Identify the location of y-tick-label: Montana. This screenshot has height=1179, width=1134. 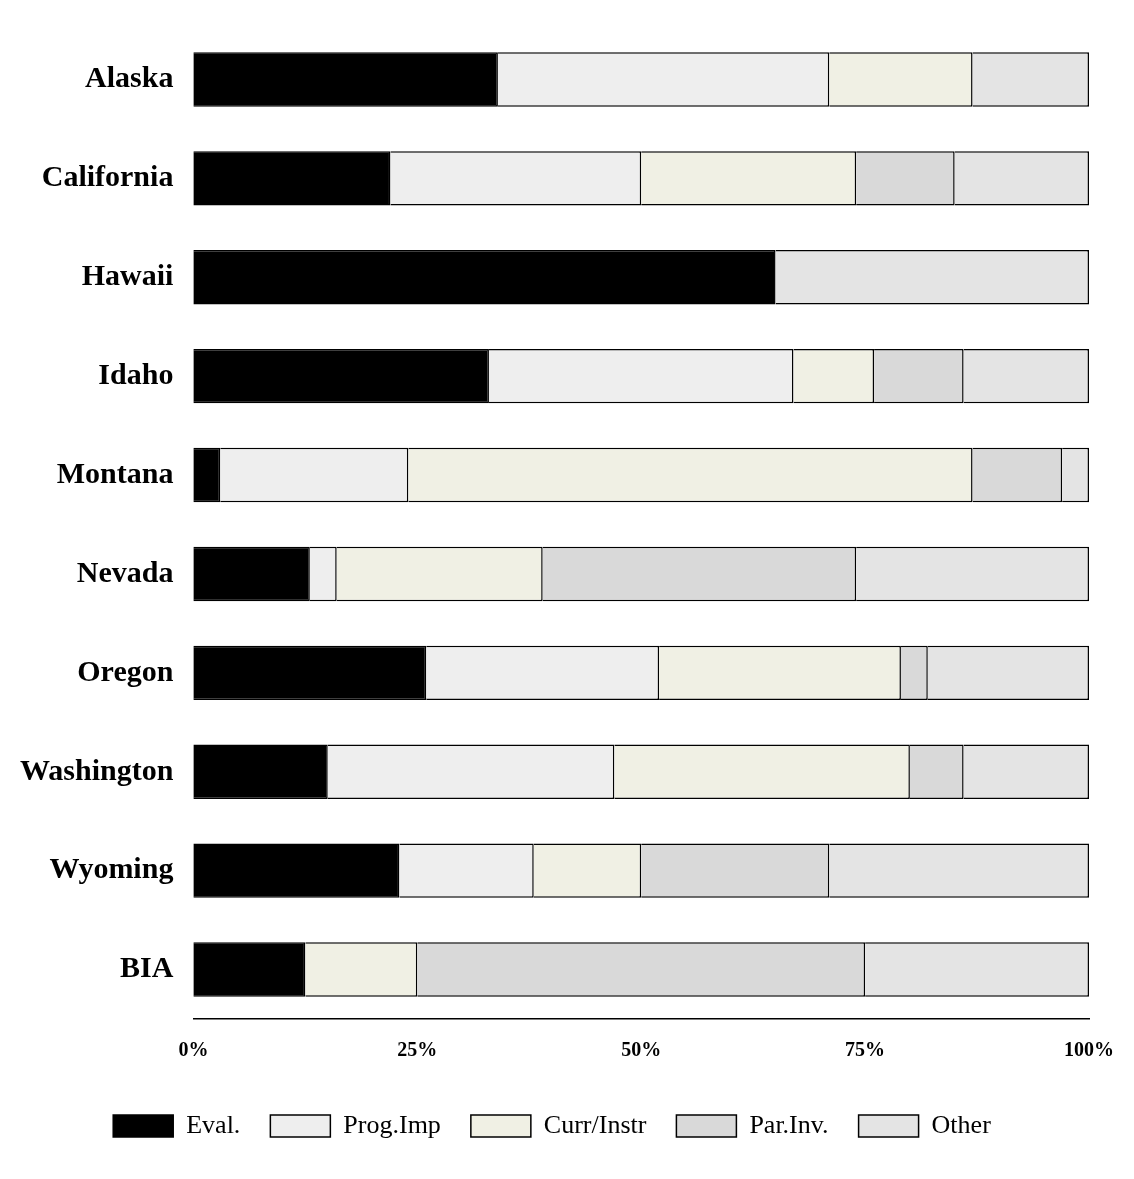
(115, 472).